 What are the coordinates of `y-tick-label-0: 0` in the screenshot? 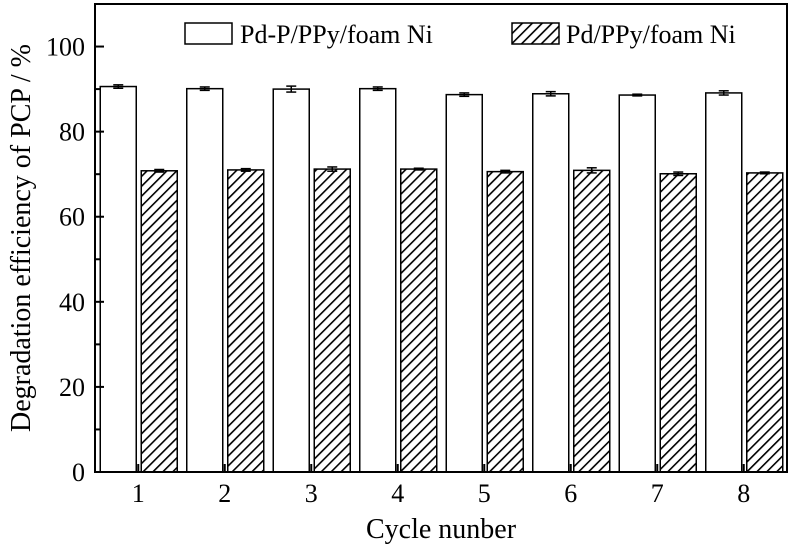 It's located at (78, 472).